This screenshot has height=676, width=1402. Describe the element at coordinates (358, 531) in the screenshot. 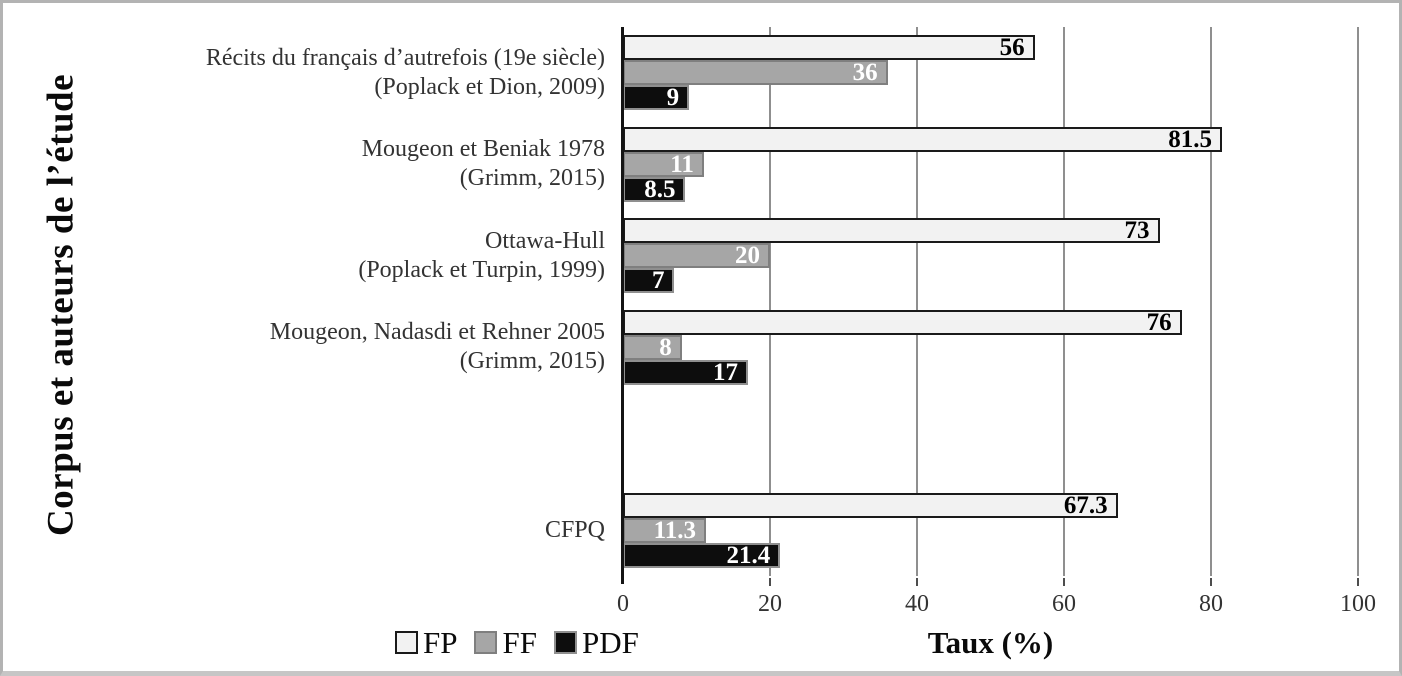

I see `category-label: CFPQ` at that location.